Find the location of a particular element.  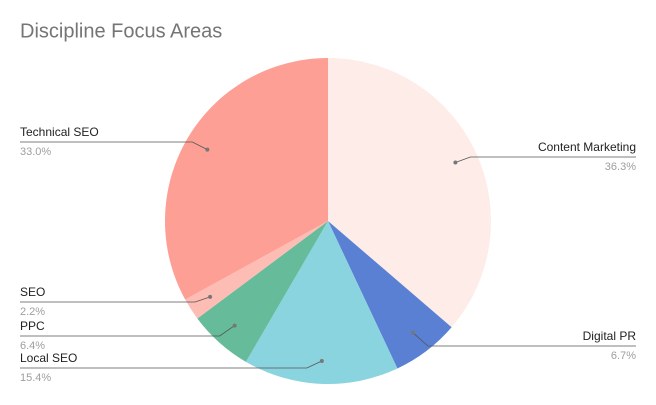

chart-title: Discipline Focus Areas is located at coordinates (121, 31).